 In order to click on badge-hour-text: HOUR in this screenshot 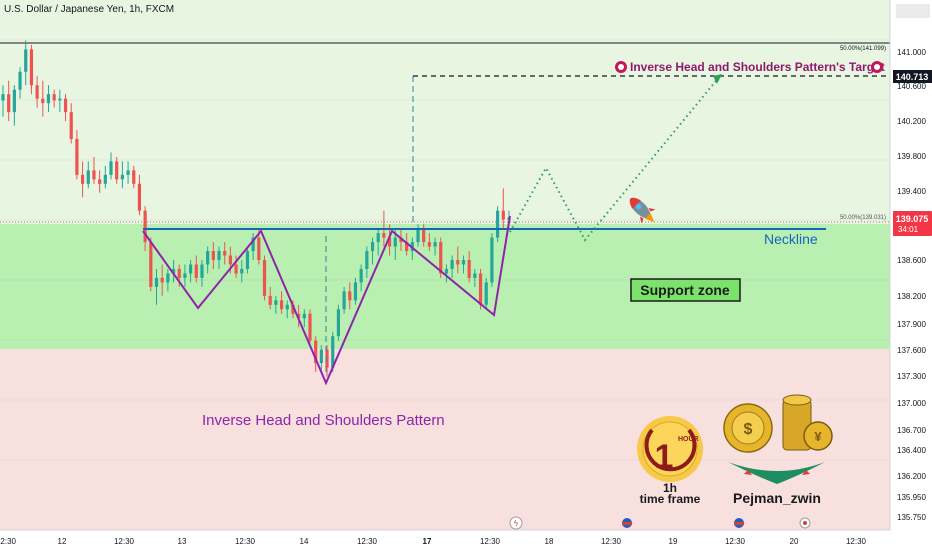, I will do `click(688, 439)`.